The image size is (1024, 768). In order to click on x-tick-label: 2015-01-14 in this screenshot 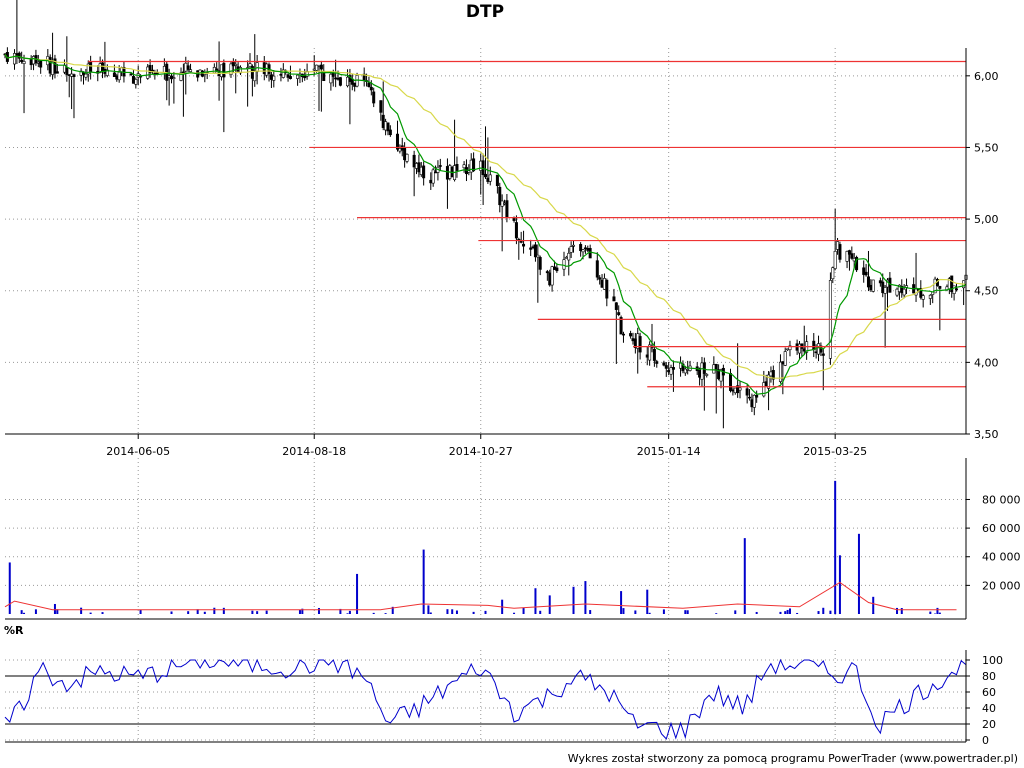, I will do `click(669, 451)`.